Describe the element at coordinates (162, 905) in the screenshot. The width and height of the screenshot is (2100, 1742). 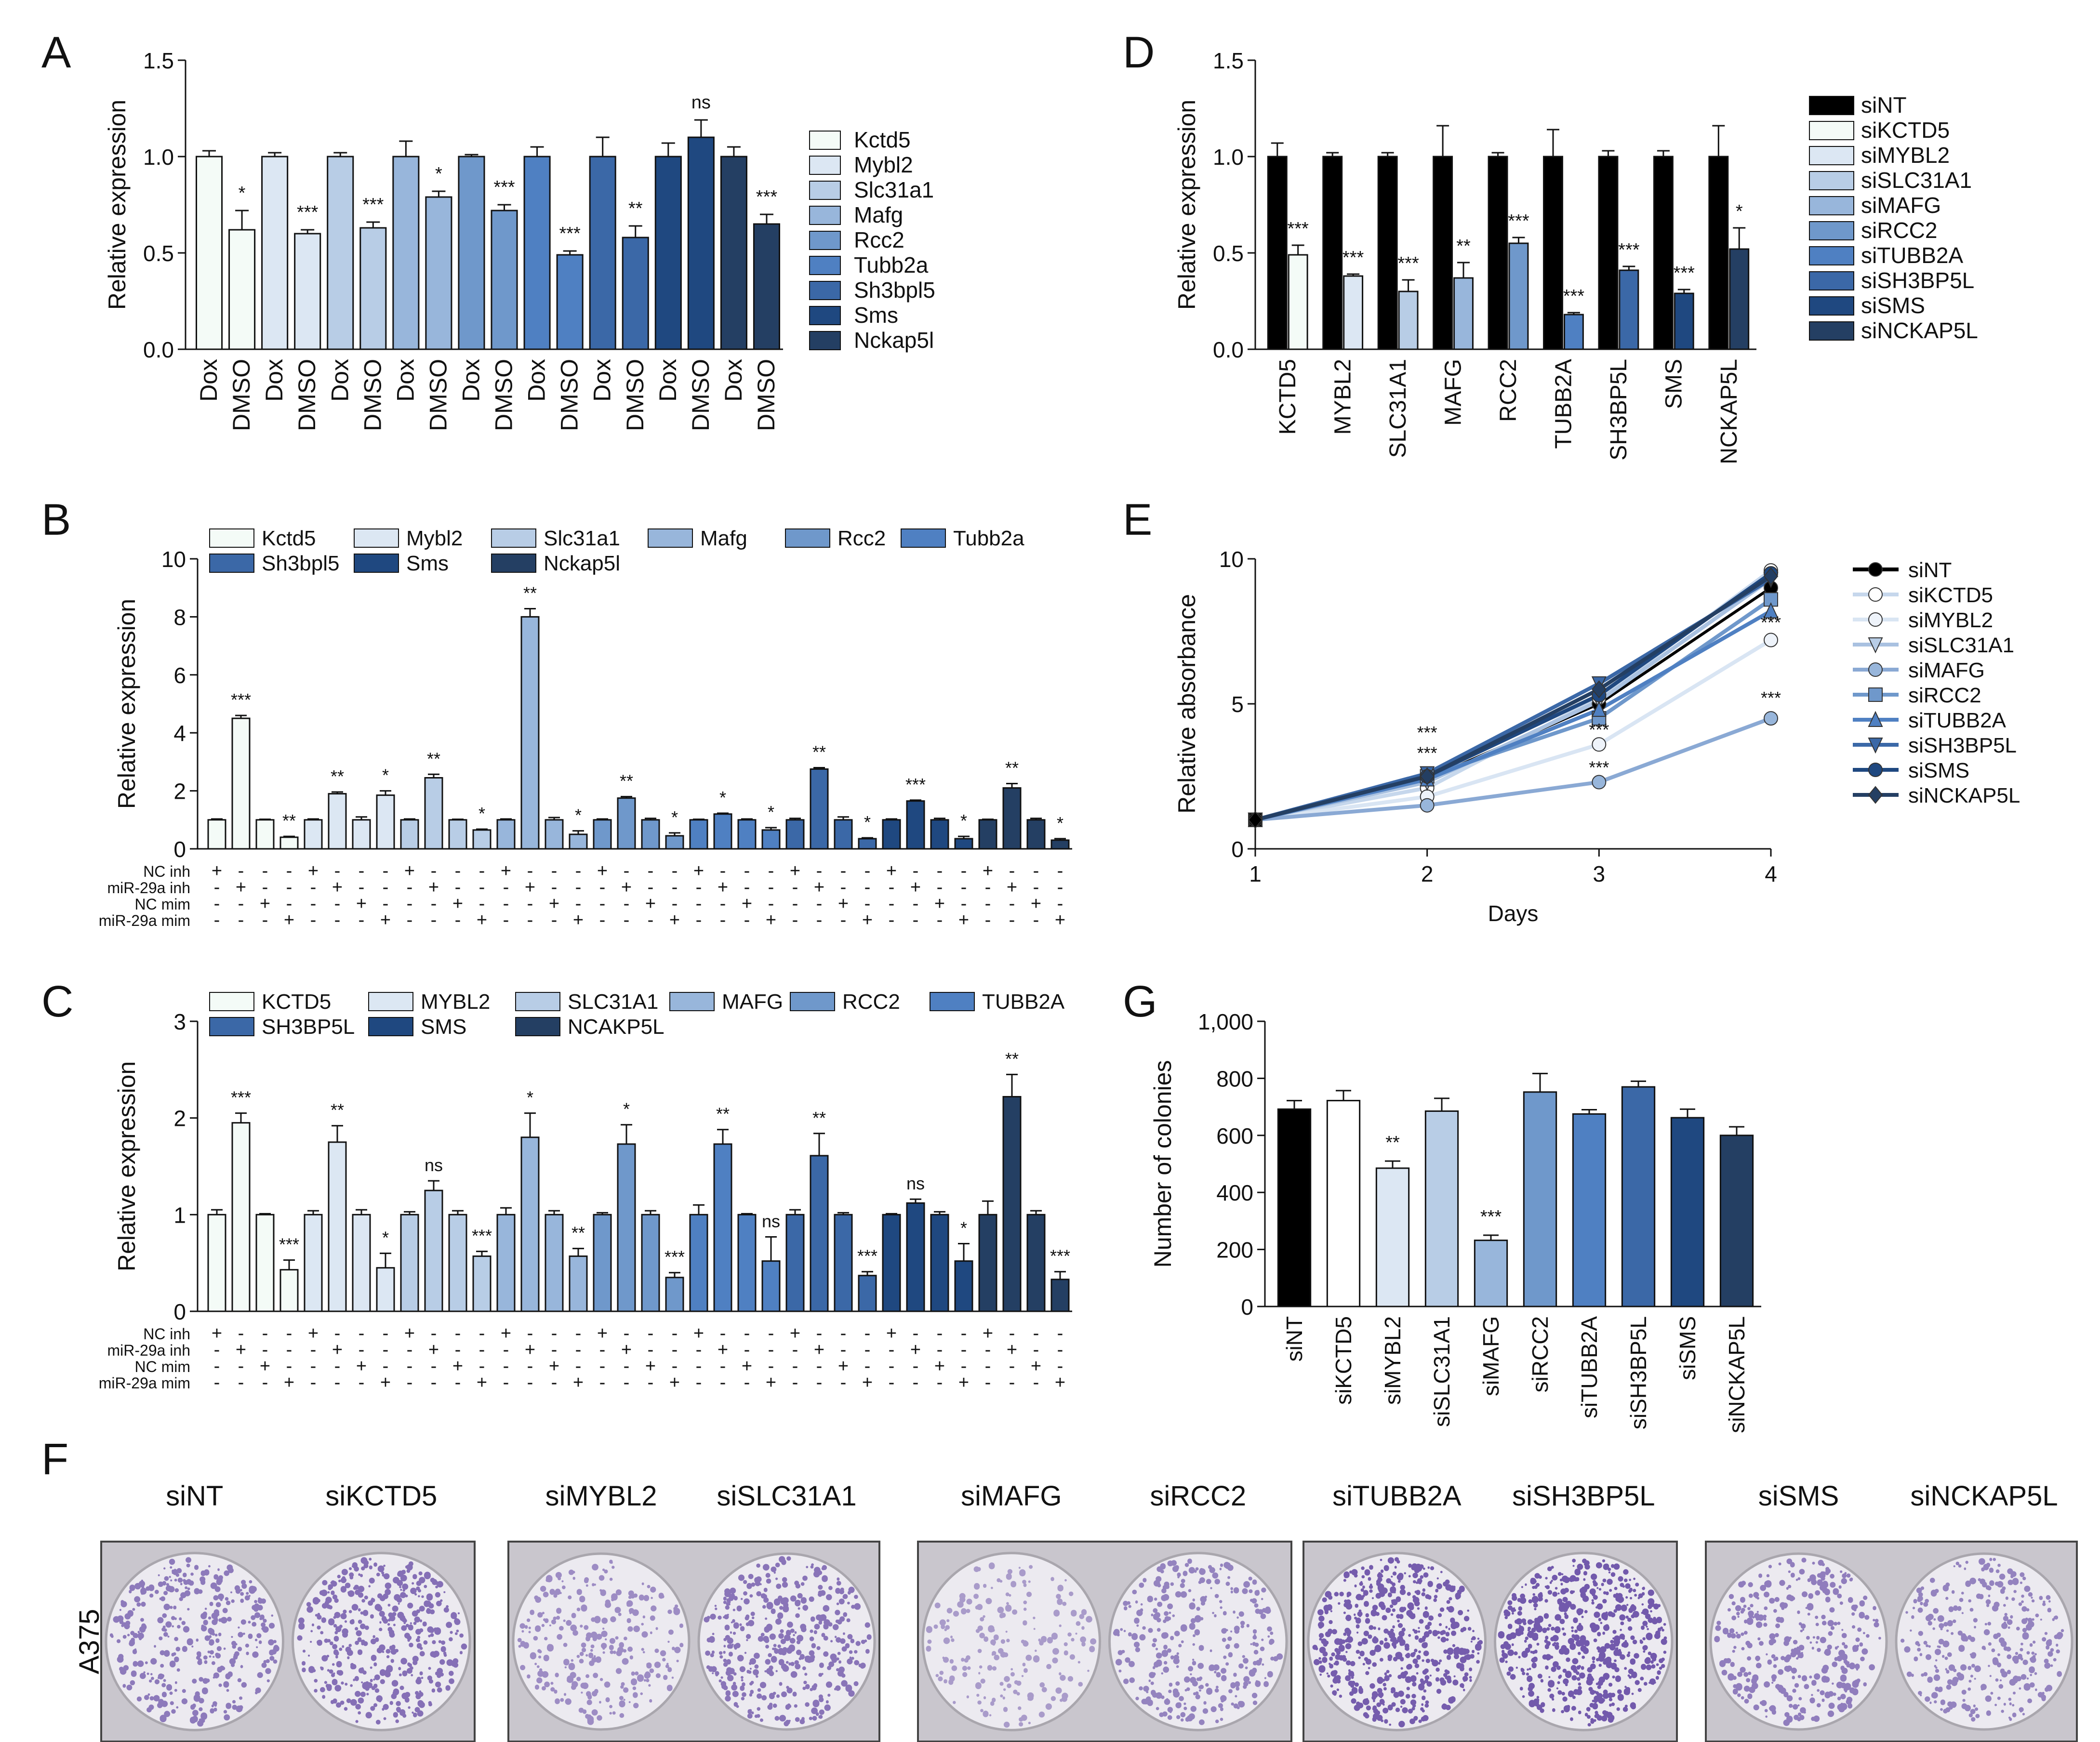
I see `treatment-row-label: NC mim` at that location.